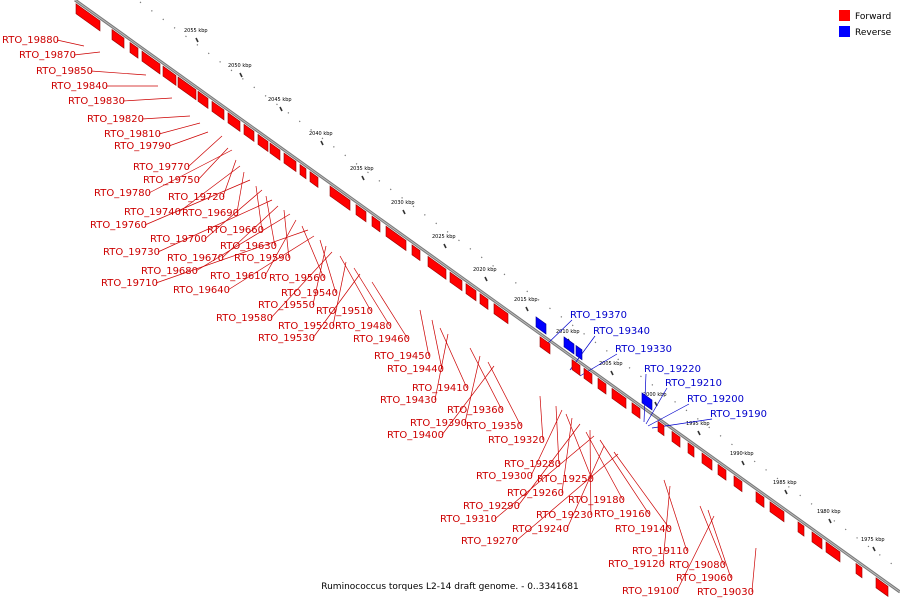 The width and height of the screenshot is (900, 600). Describe the element at coordinates (568, 332) in the screenshot. I see `scale-tick-label: 2010 kbp` at that location.